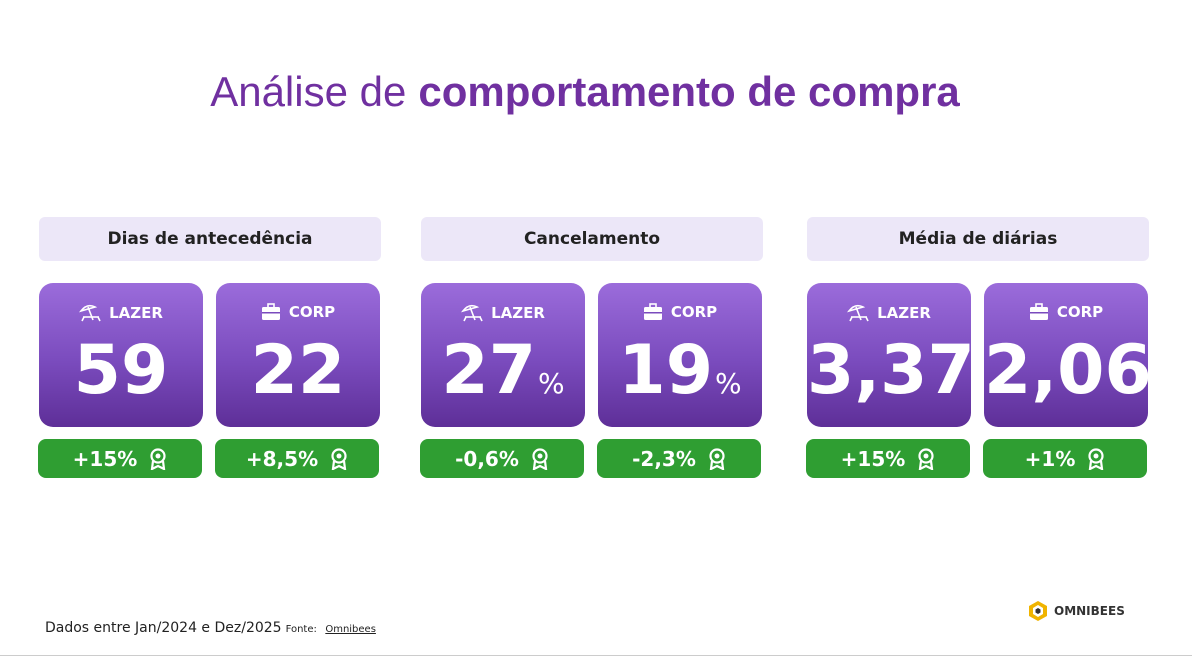 The image size is (1192, 657). Describe the element at coordinates (282, 458) in the screenshot. I see `change: +8,5%` at that location.